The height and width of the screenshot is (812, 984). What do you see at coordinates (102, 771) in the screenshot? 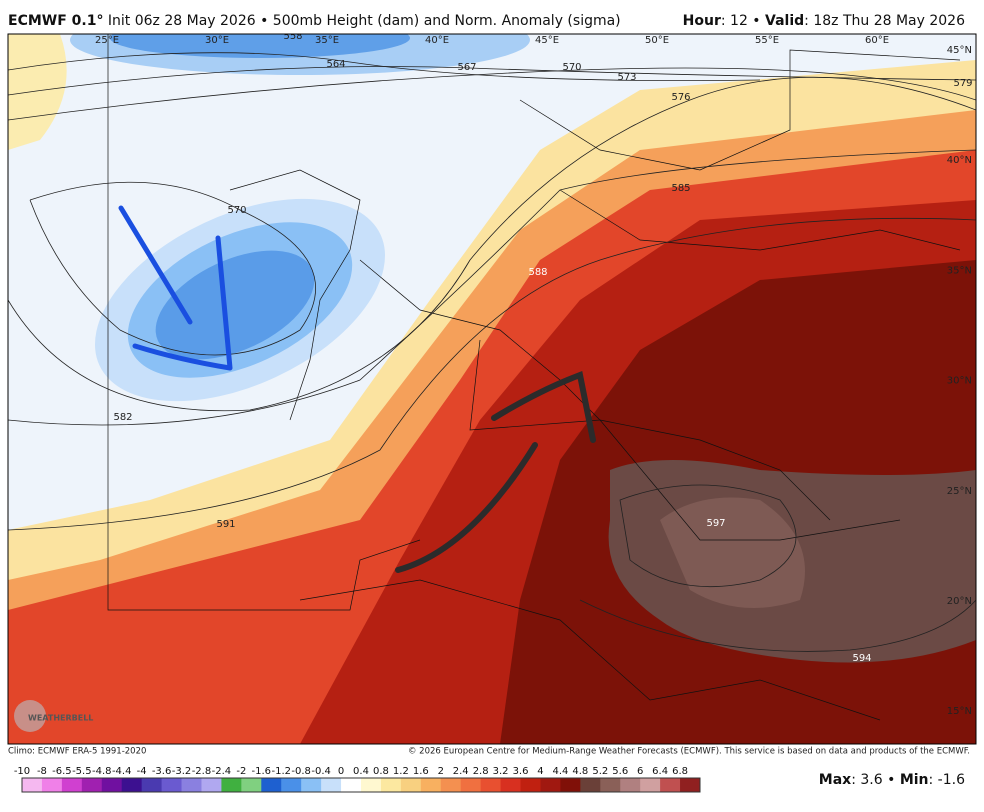
I see `colorbar-label: -4.8` at bounding box center [102, 771].